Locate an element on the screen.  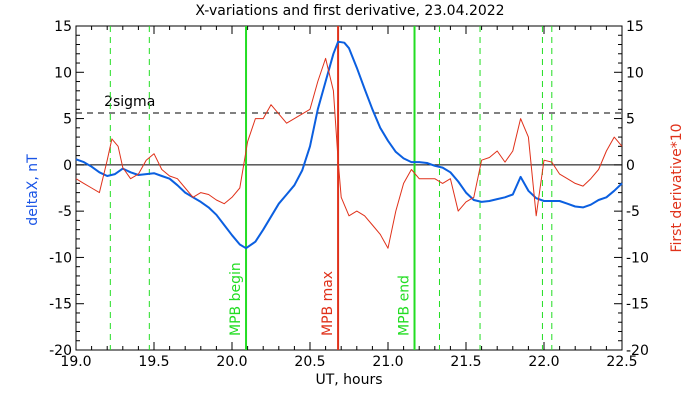
marker-label: MPB max is located at coordinates (328, 303).